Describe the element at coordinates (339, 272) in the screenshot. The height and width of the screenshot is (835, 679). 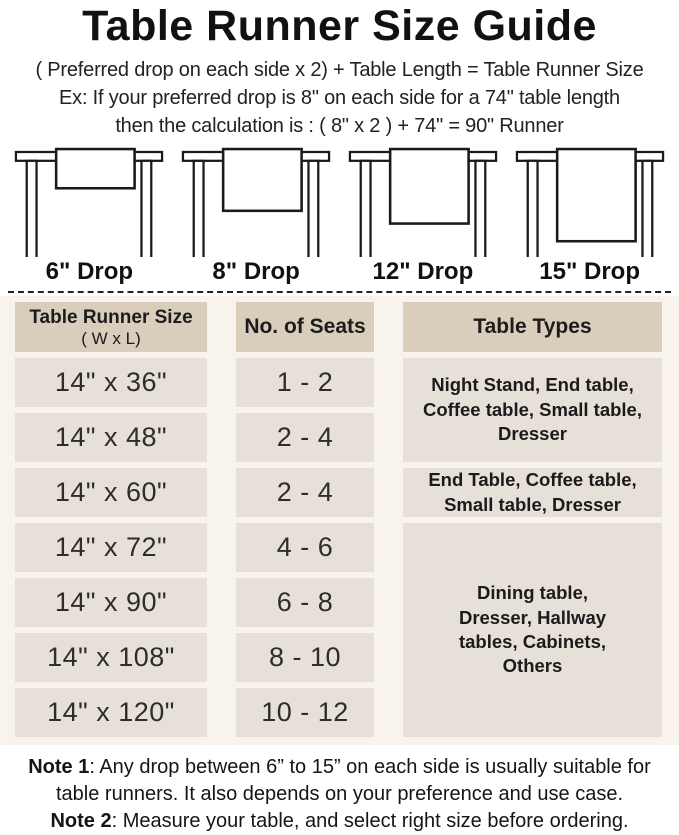
I see `drop-labels: 6" Drop 8" Drop 12" Drop 15" Drop` at that location.